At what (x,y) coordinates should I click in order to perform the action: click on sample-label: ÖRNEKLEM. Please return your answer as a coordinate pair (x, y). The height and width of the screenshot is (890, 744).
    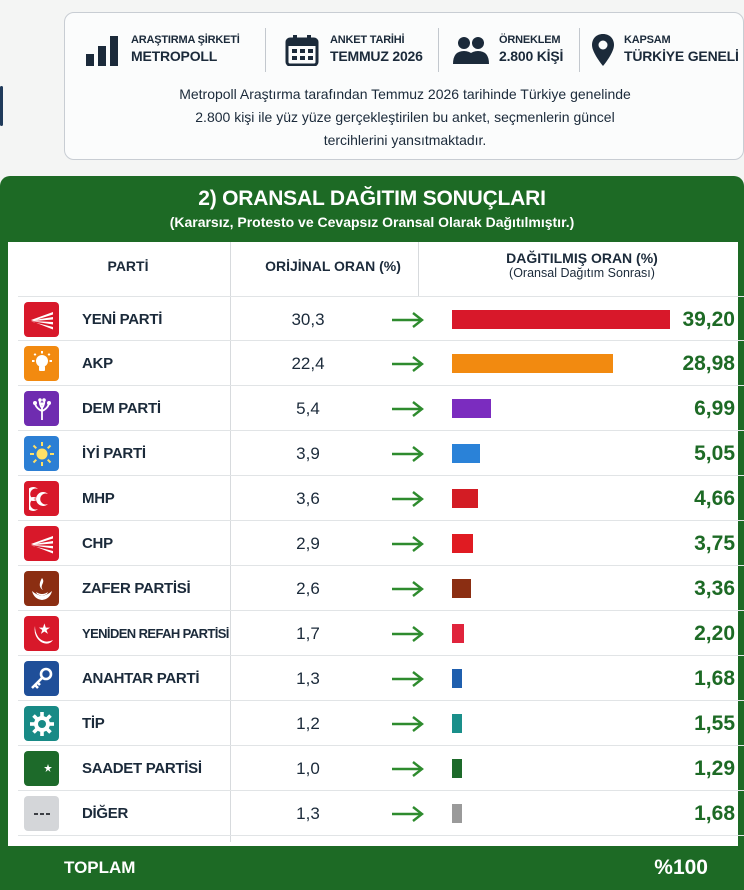
    Looking at the image, I should click on (530, 40).